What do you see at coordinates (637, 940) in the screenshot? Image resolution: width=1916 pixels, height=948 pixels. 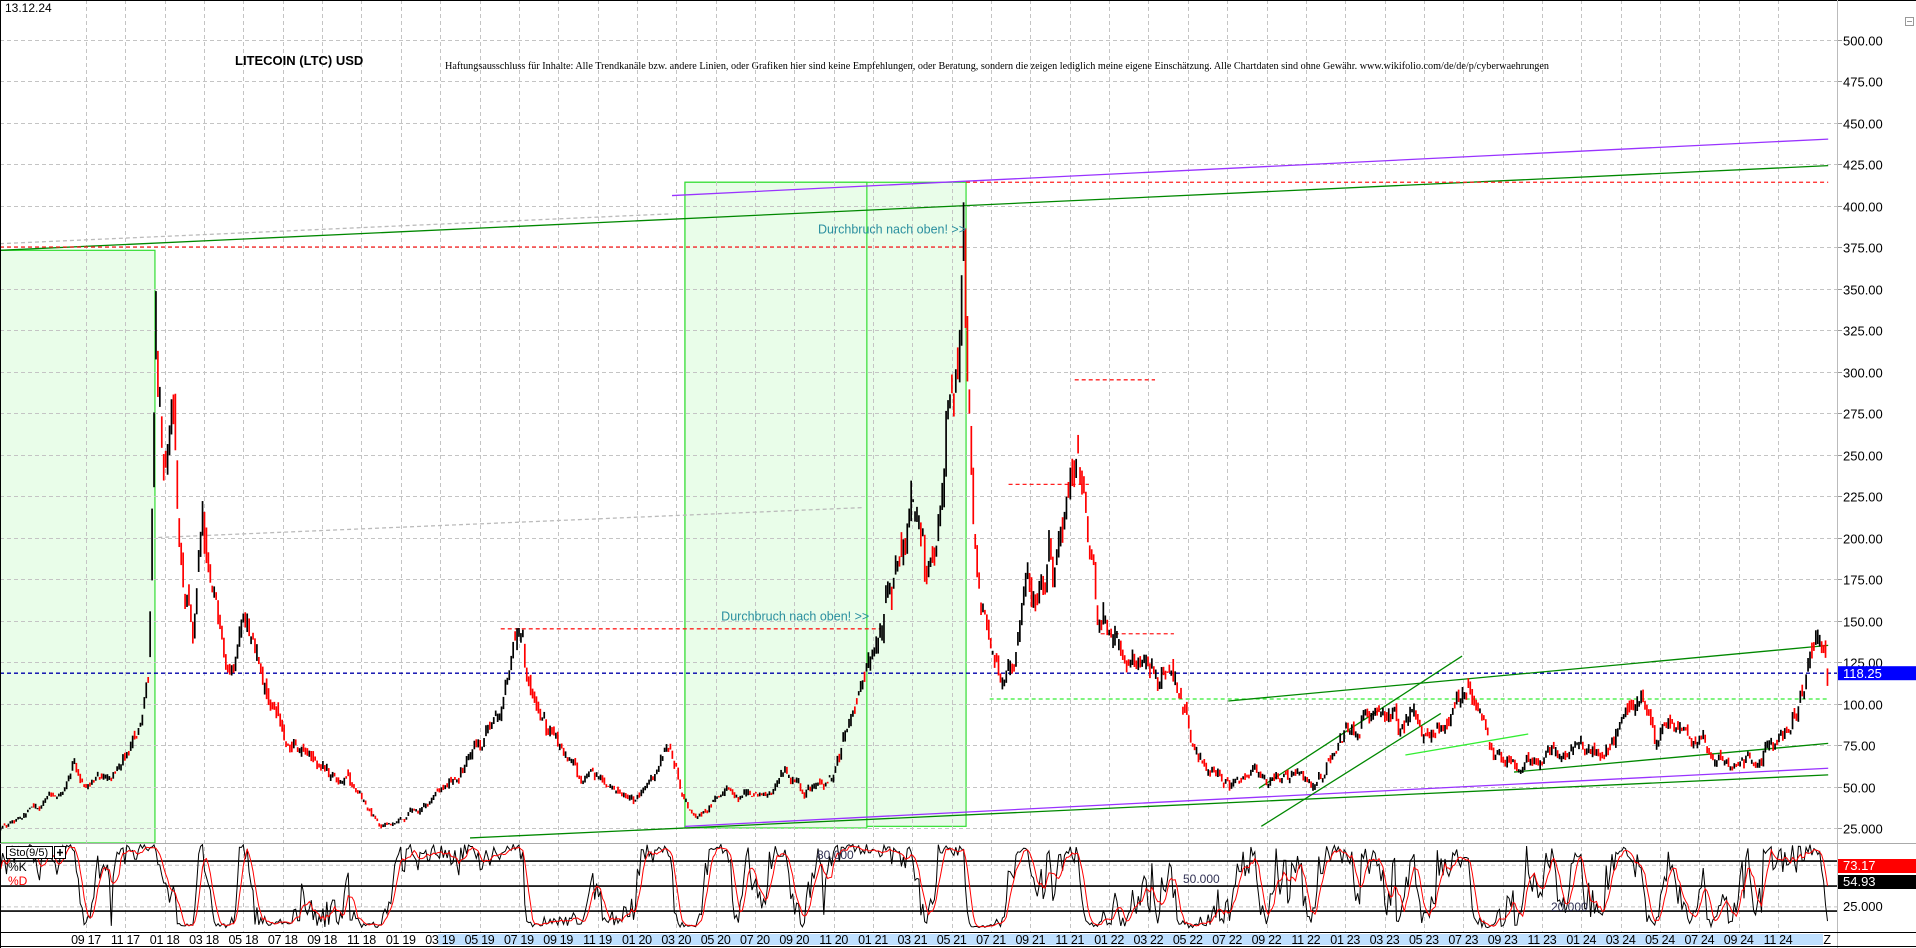 I see `x-tick-label: 01 20` at bounding box center [637, 940].